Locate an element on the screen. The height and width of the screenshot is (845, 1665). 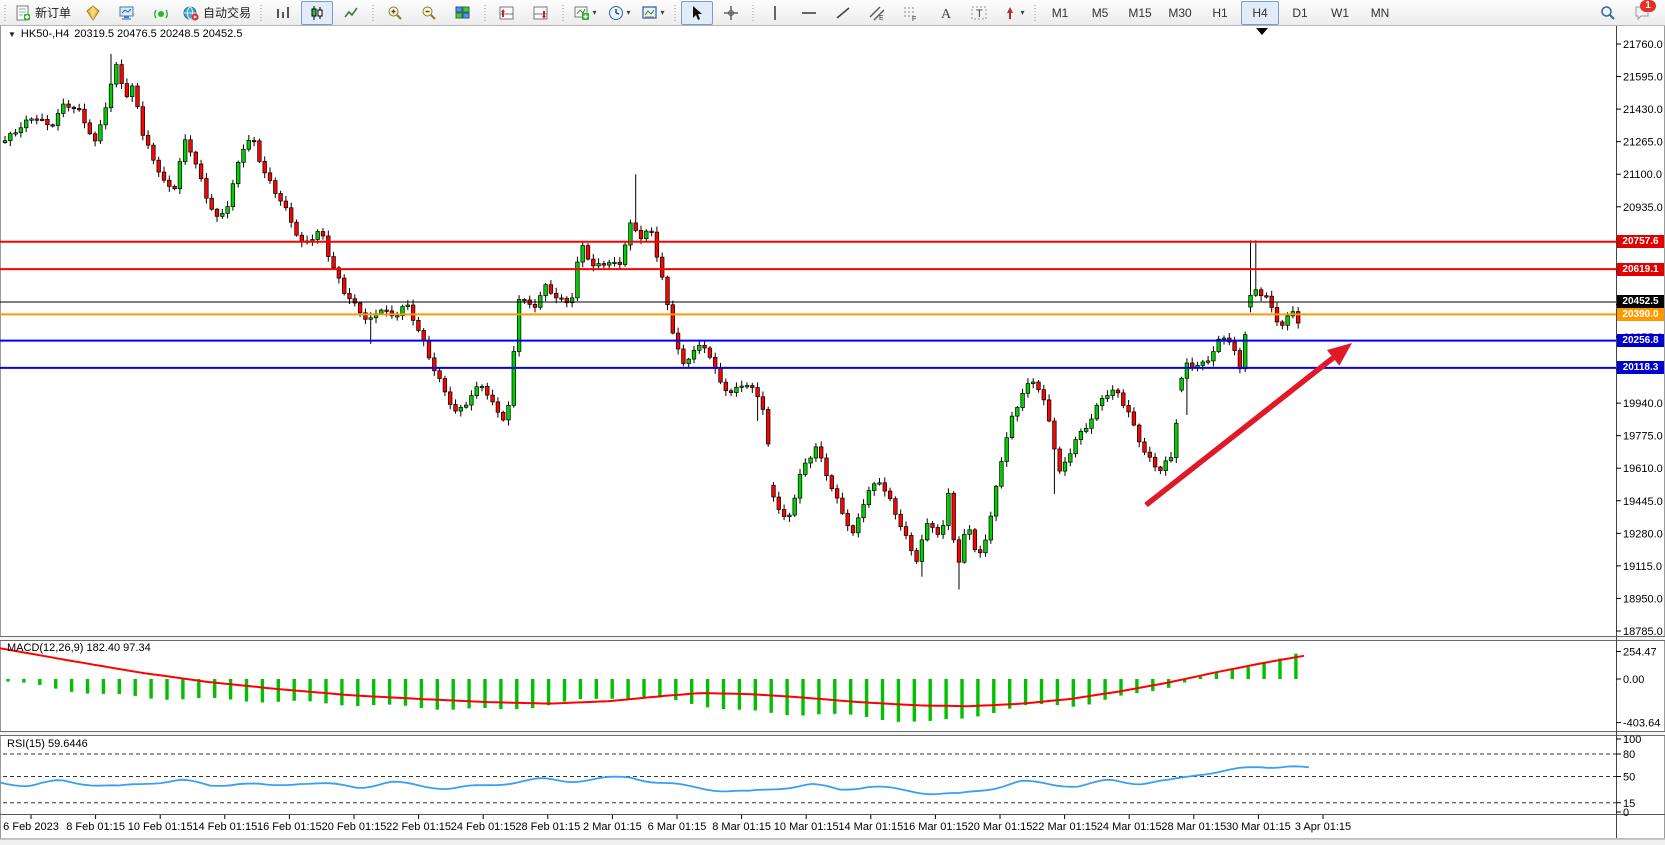
indwin-r-icon is located at coordinates (540, 12).